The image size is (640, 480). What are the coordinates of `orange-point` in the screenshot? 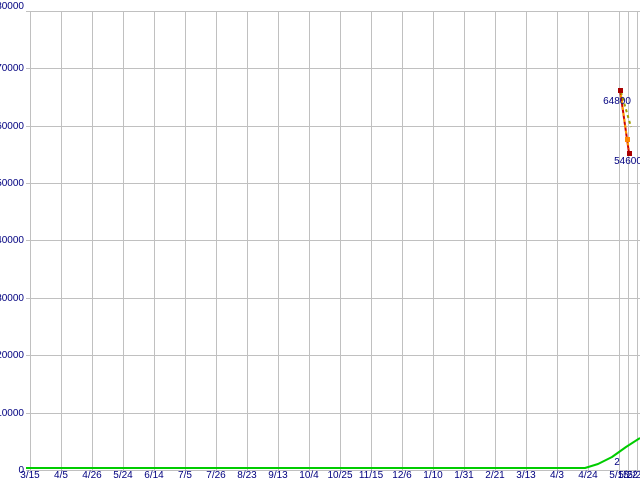 It's located at (627, 139).